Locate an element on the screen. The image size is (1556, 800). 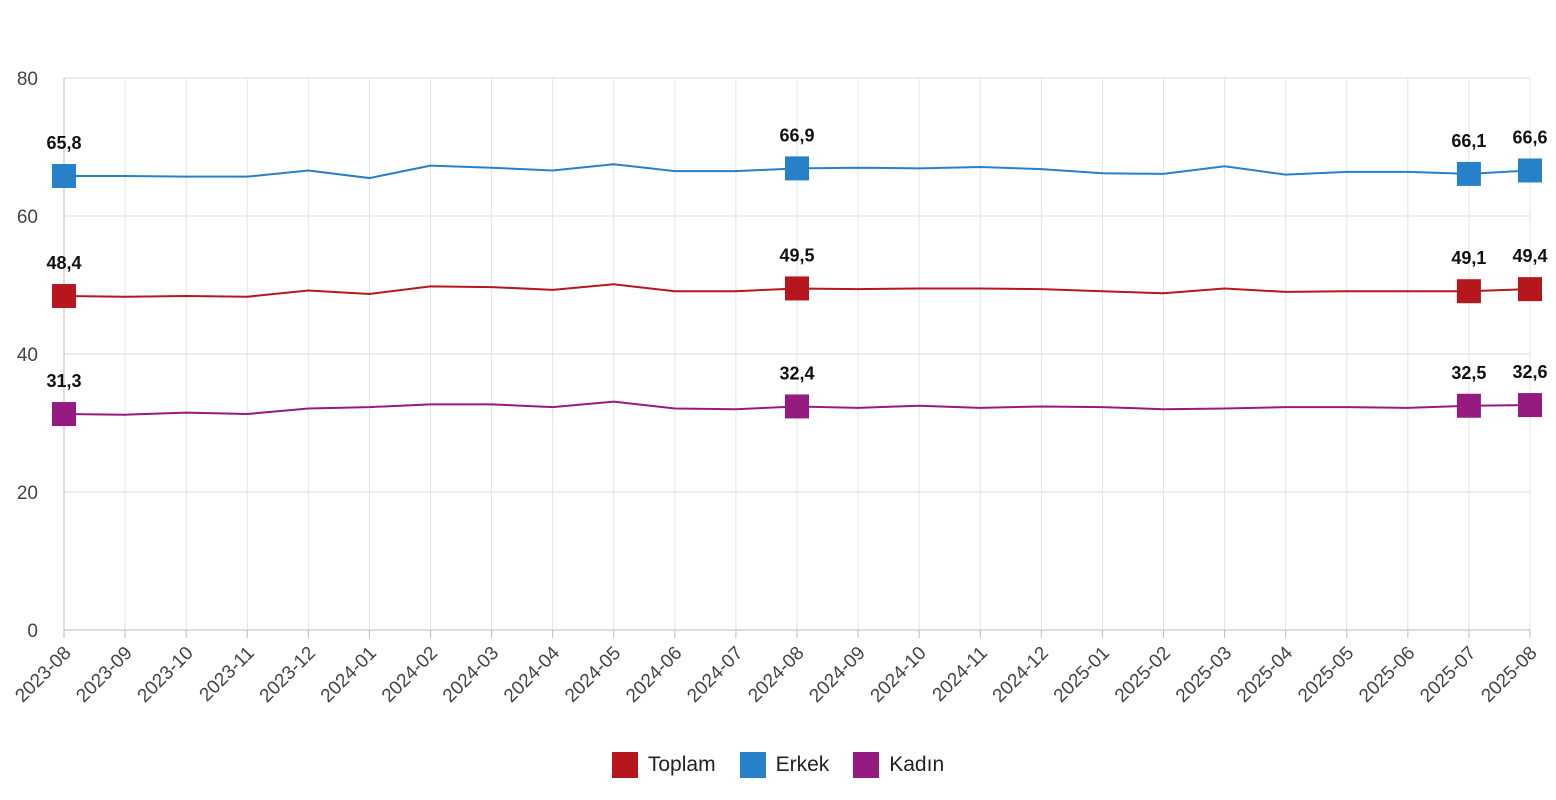
x-tick-label: 2025-07 is located at coordinates (1448, 675).